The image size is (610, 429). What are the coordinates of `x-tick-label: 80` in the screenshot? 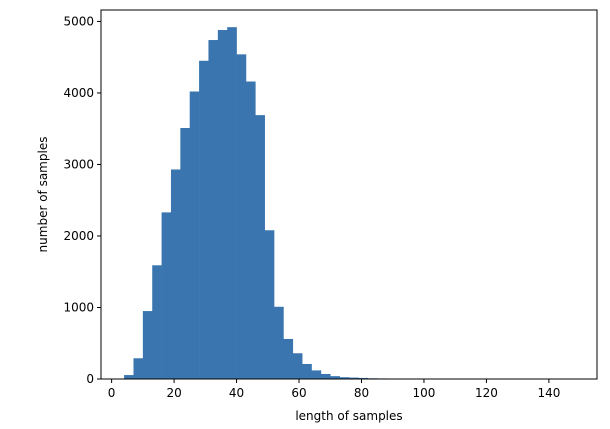 It's located at (361, 393).